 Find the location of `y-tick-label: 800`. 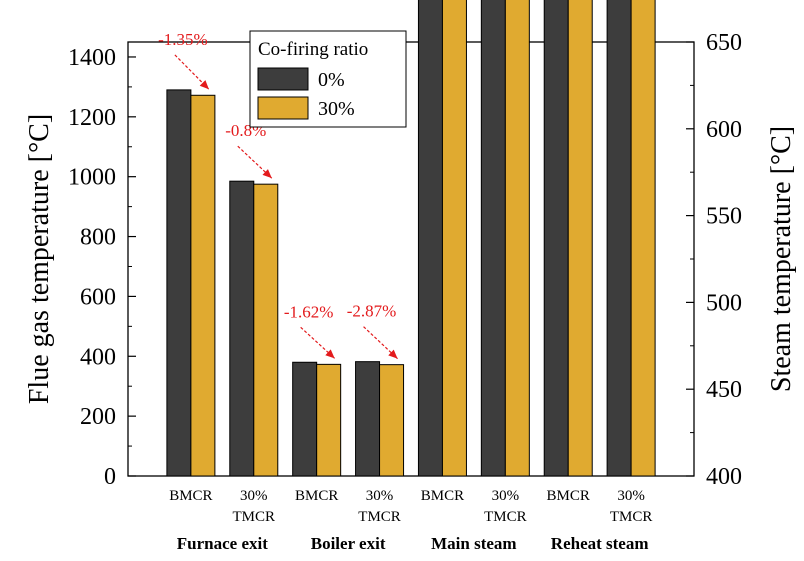

y-tick-label: 800 is located at coordinates (98, 238).